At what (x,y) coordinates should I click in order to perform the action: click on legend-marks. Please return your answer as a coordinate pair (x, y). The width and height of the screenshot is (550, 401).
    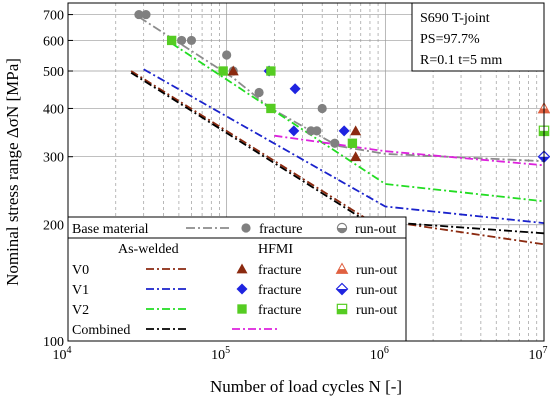
    Looking at the image, I should click on (247, 276).